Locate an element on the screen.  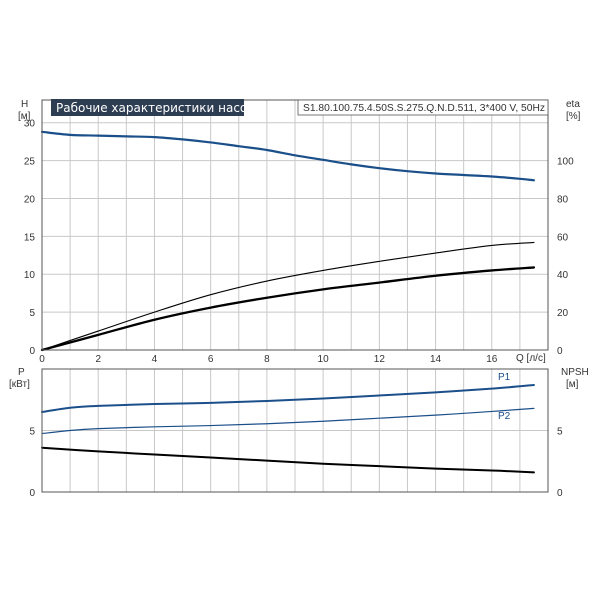
x-tick-label: 8 is located at coordinates (267, 359).